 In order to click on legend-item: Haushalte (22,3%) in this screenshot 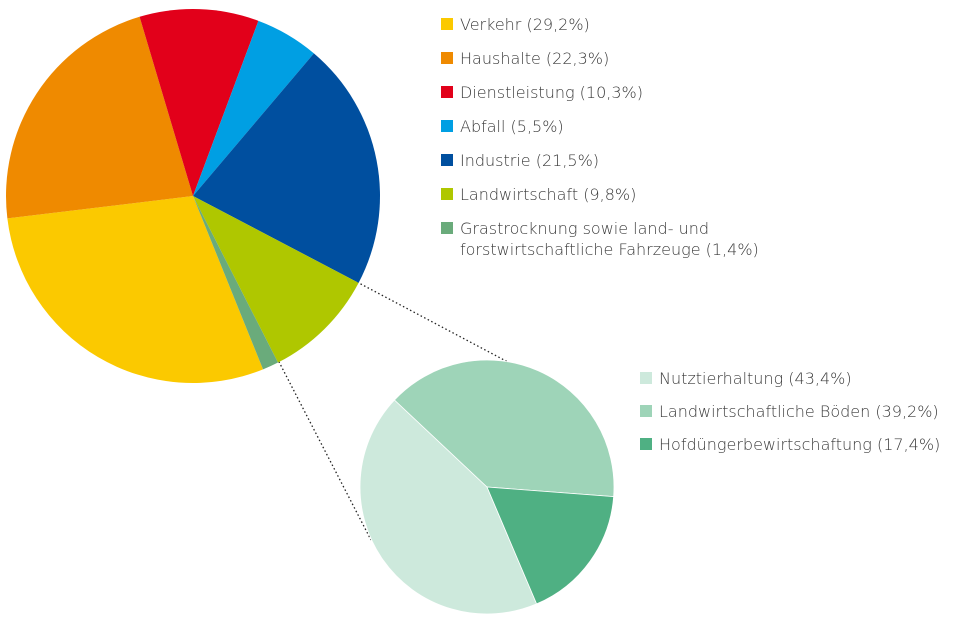, I will do `click(621, 58)`.